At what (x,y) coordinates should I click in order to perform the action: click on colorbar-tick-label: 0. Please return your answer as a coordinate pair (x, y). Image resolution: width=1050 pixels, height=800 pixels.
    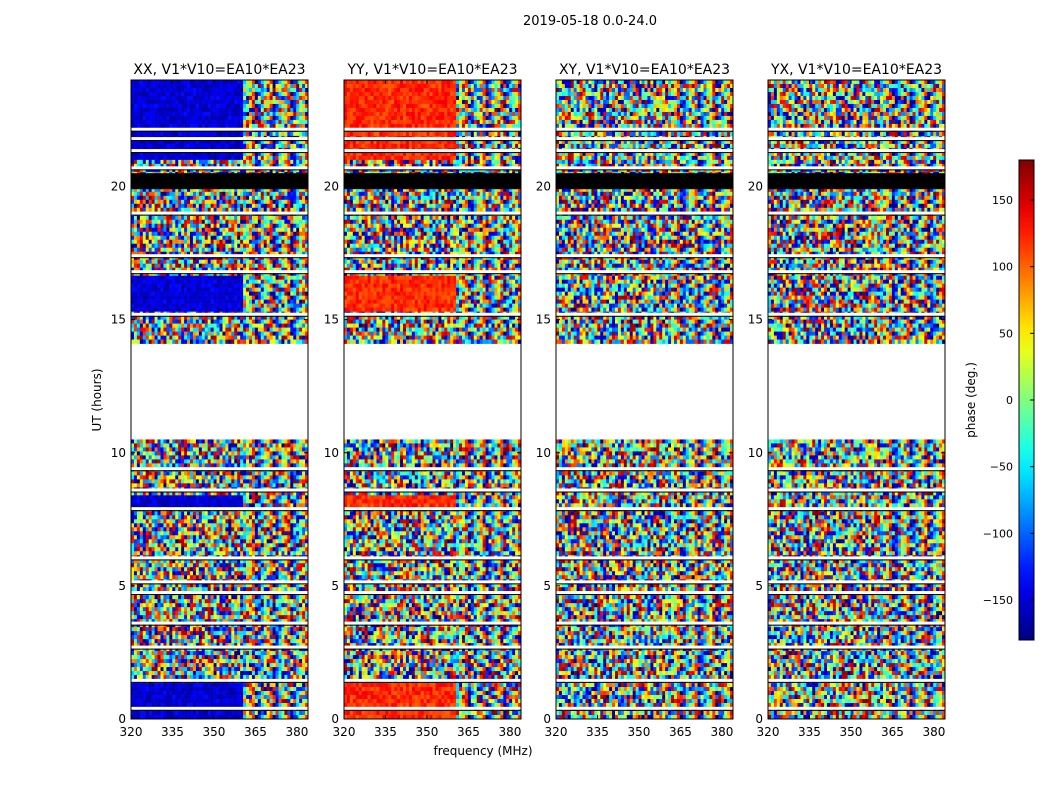
    Looking at the image, I should click on (1009, 400).